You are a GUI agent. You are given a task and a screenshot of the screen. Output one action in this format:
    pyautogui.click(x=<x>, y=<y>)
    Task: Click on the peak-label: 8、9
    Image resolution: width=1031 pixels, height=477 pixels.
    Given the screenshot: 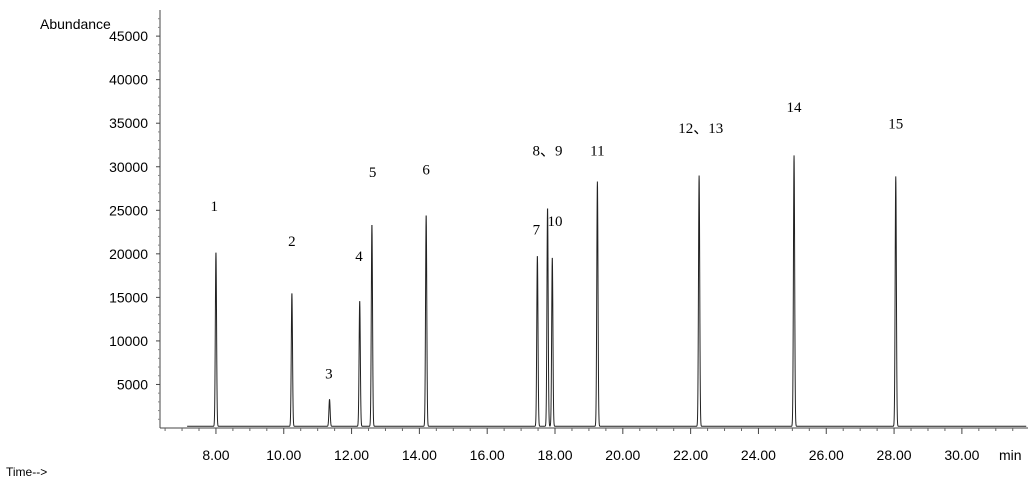 What is the action you would take?
    pyautogui.click(x=548, y=151)
    